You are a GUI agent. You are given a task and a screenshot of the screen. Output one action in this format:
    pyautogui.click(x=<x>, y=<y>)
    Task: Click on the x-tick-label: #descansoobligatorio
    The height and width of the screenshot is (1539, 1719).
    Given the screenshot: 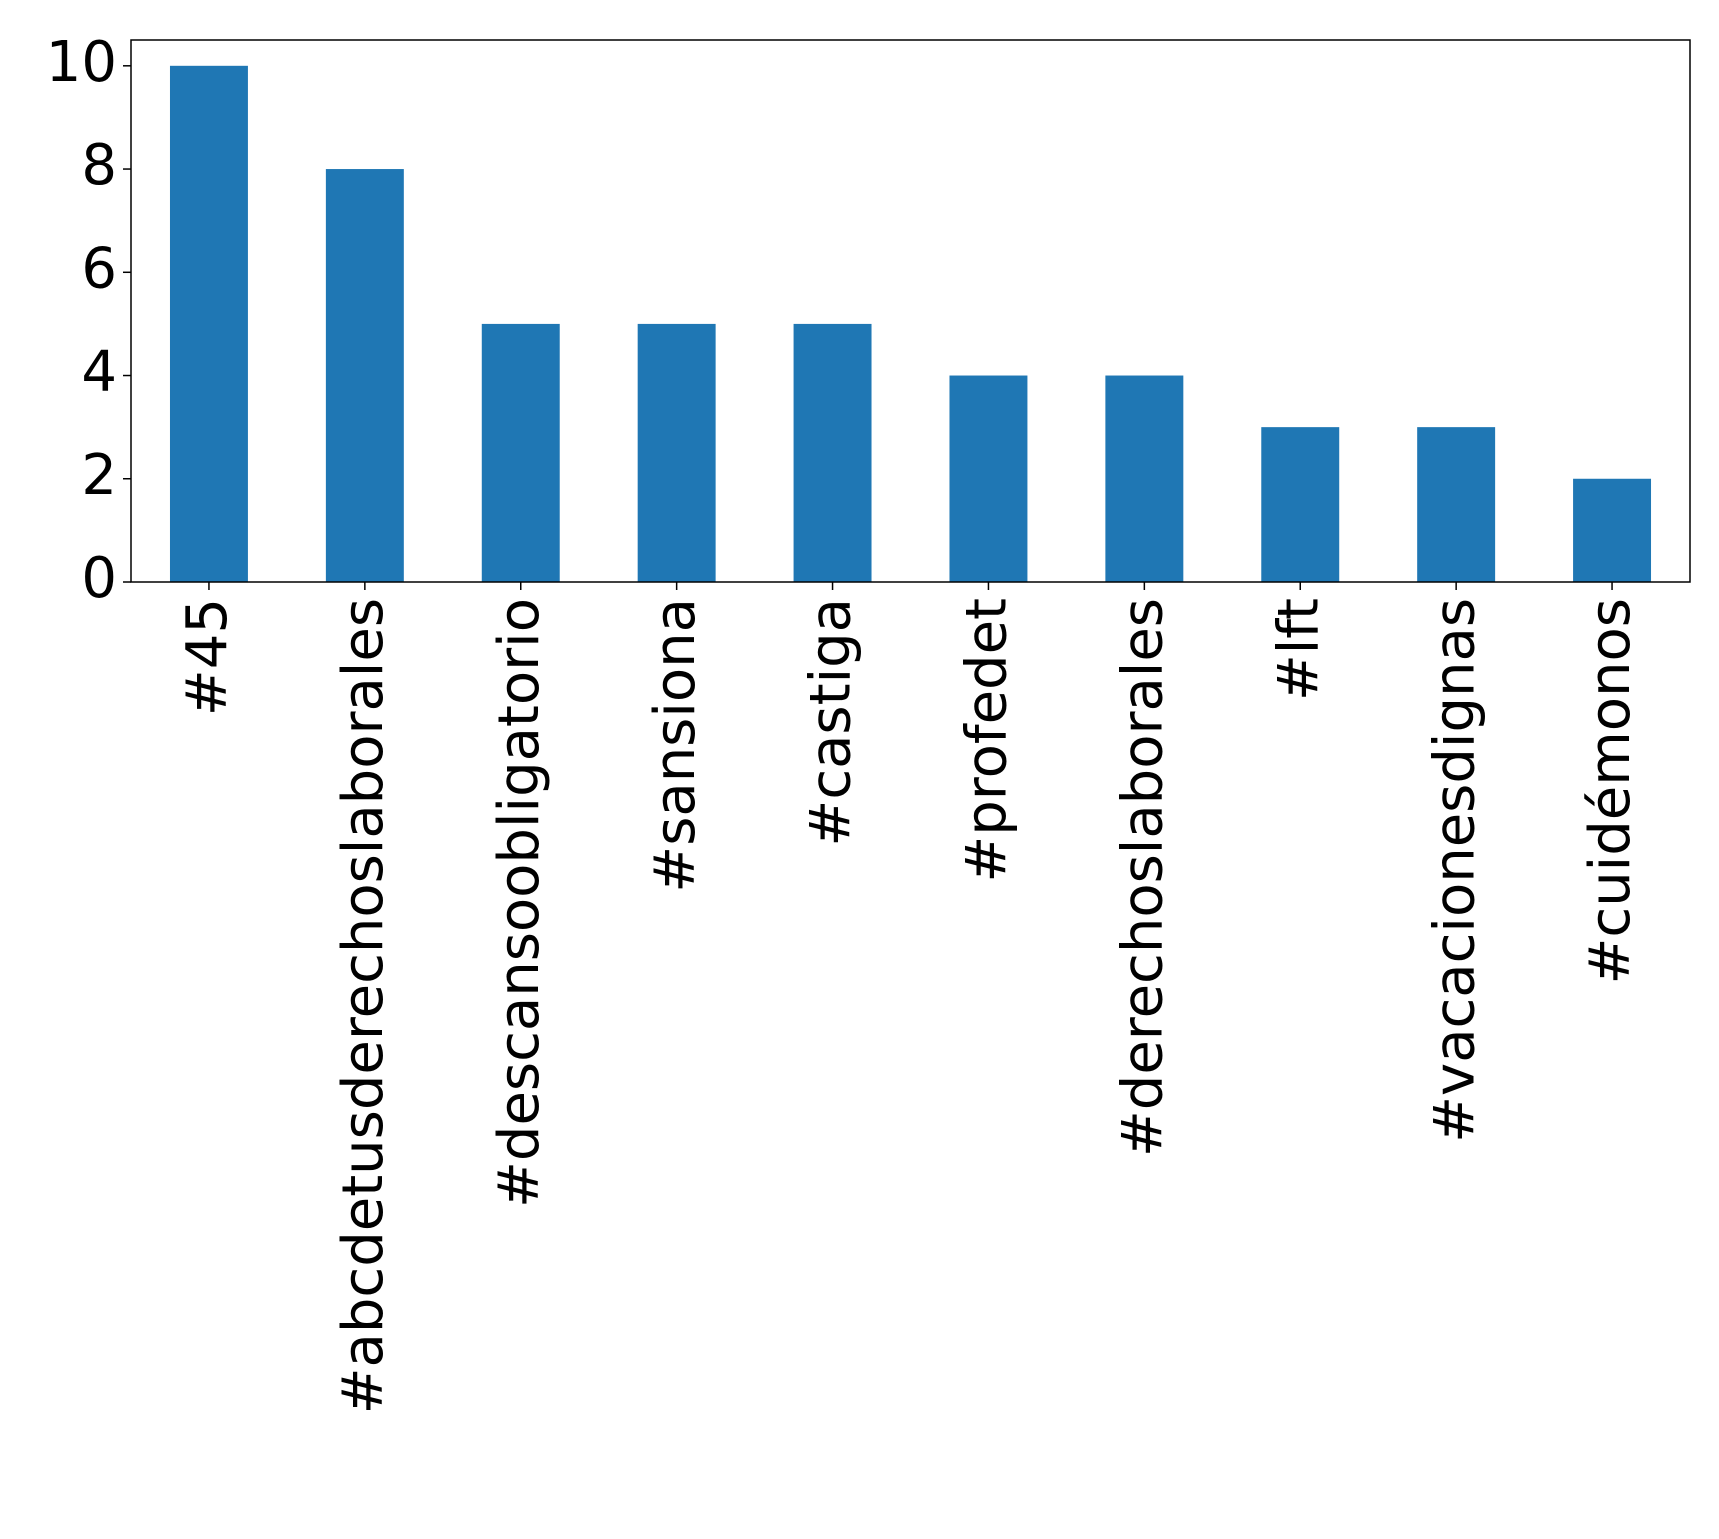 What is the action you would take?
    pyautogui.click(x=519, y=903)
    